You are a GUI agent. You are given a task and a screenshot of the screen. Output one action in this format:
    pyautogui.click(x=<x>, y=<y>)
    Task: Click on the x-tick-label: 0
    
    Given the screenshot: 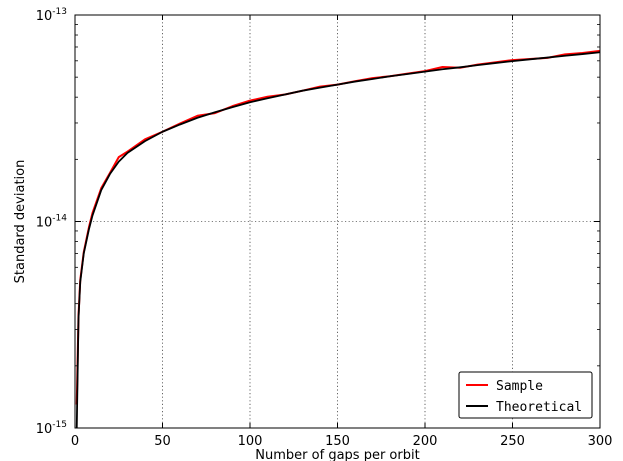 What is the action you would take?
    pyautogui.click(x=75, y=441)
    